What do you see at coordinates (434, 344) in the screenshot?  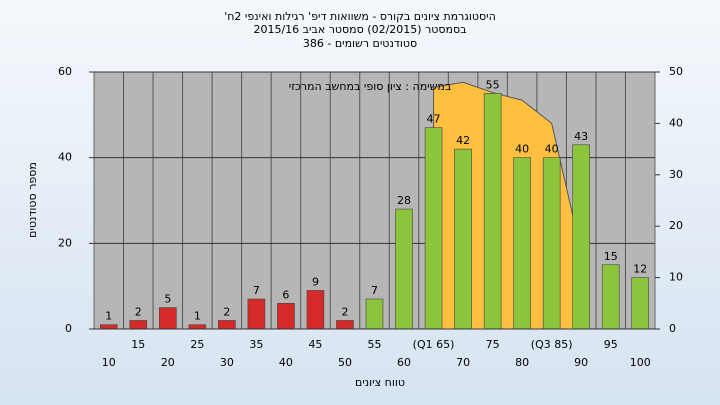 I see `x-tick-label: (Q1 65)` at bounding box center [434, 344].